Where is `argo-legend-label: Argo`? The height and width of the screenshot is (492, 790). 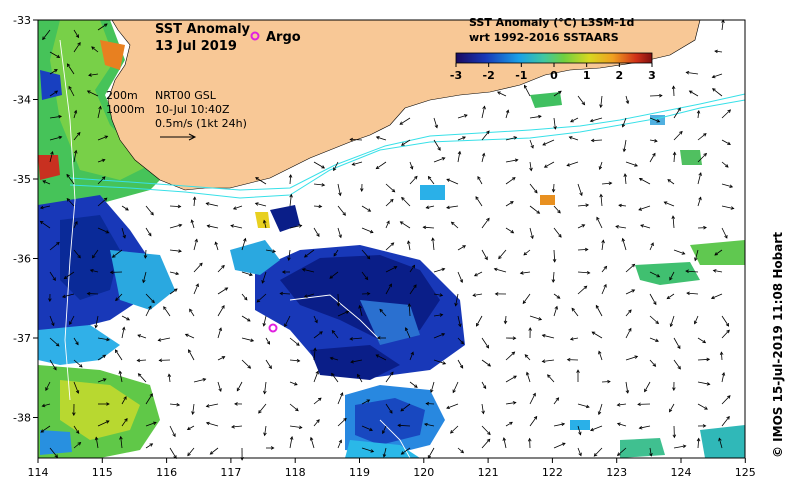 argo-legend-label: Argo is located at coordinates (283, 37).